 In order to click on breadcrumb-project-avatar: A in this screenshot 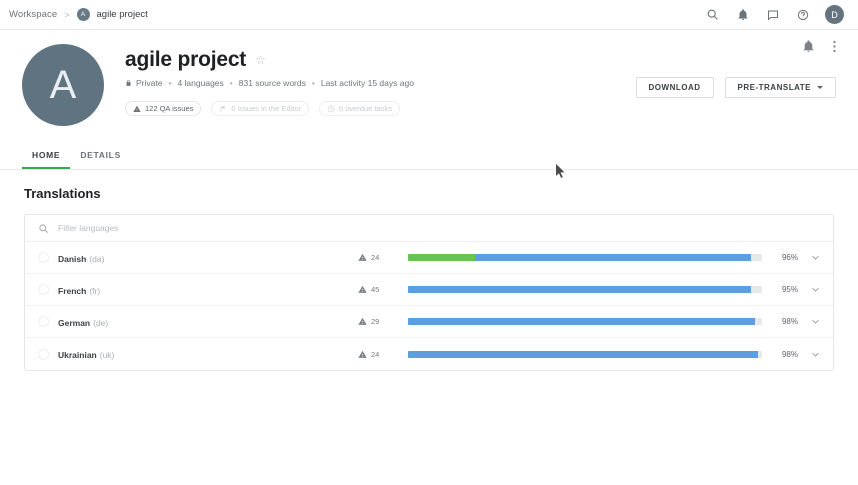, I will do `click(83, 14)`.